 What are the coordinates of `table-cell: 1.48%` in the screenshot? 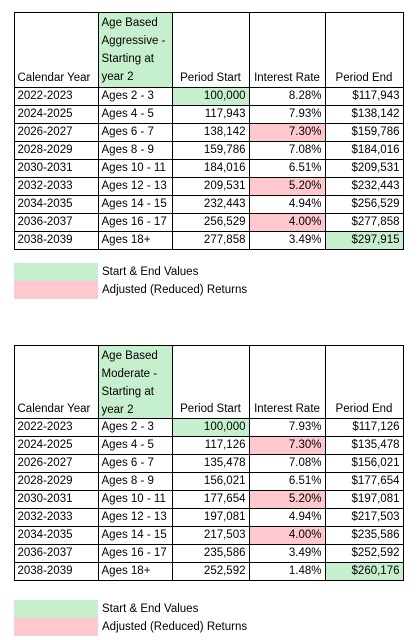 It's located at (287, 571).